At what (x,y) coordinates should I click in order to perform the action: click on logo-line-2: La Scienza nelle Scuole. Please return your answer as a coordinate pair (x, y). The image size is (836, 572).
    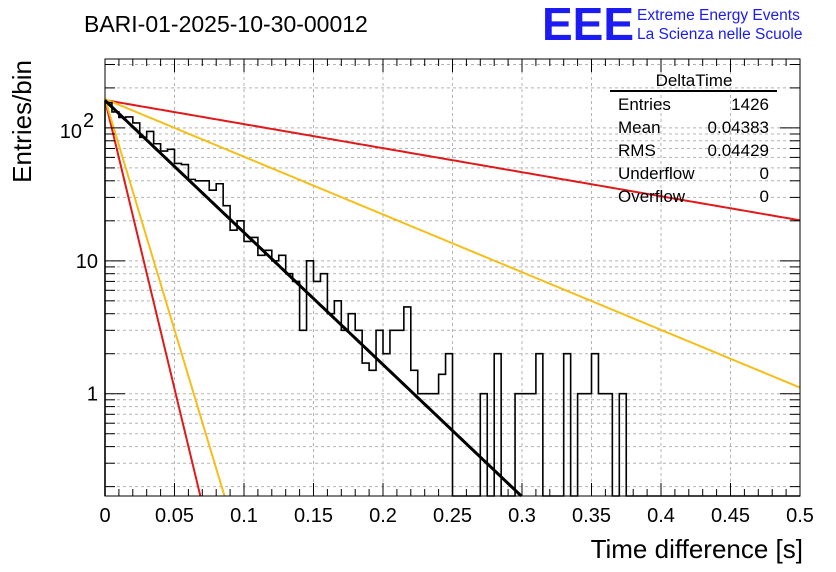
    Looking at the image, I should click on (719, 34).